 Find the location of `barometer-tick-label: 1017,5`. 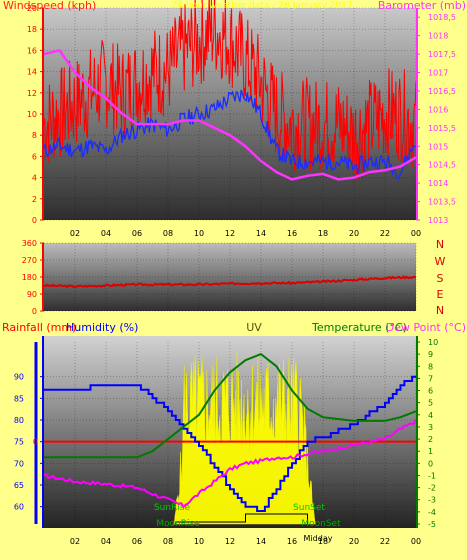

barometer-tick-label: 1017,5 is located at coordinates (442, 54).